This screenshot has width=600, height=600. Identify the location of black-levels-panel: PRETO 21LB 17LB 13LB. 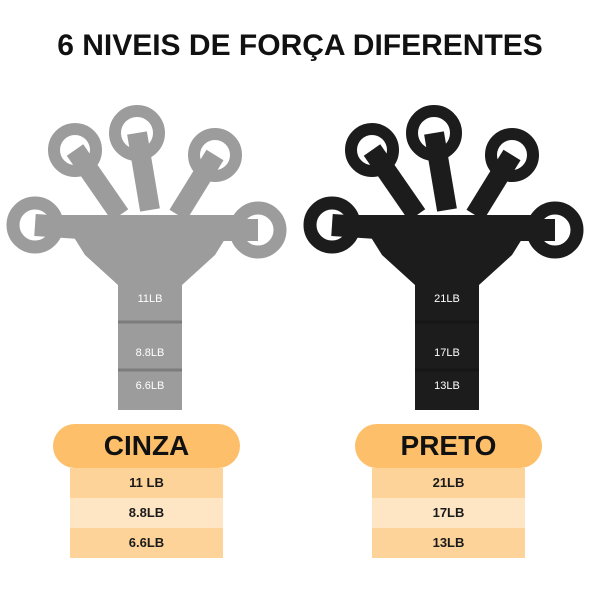
(448, 491).